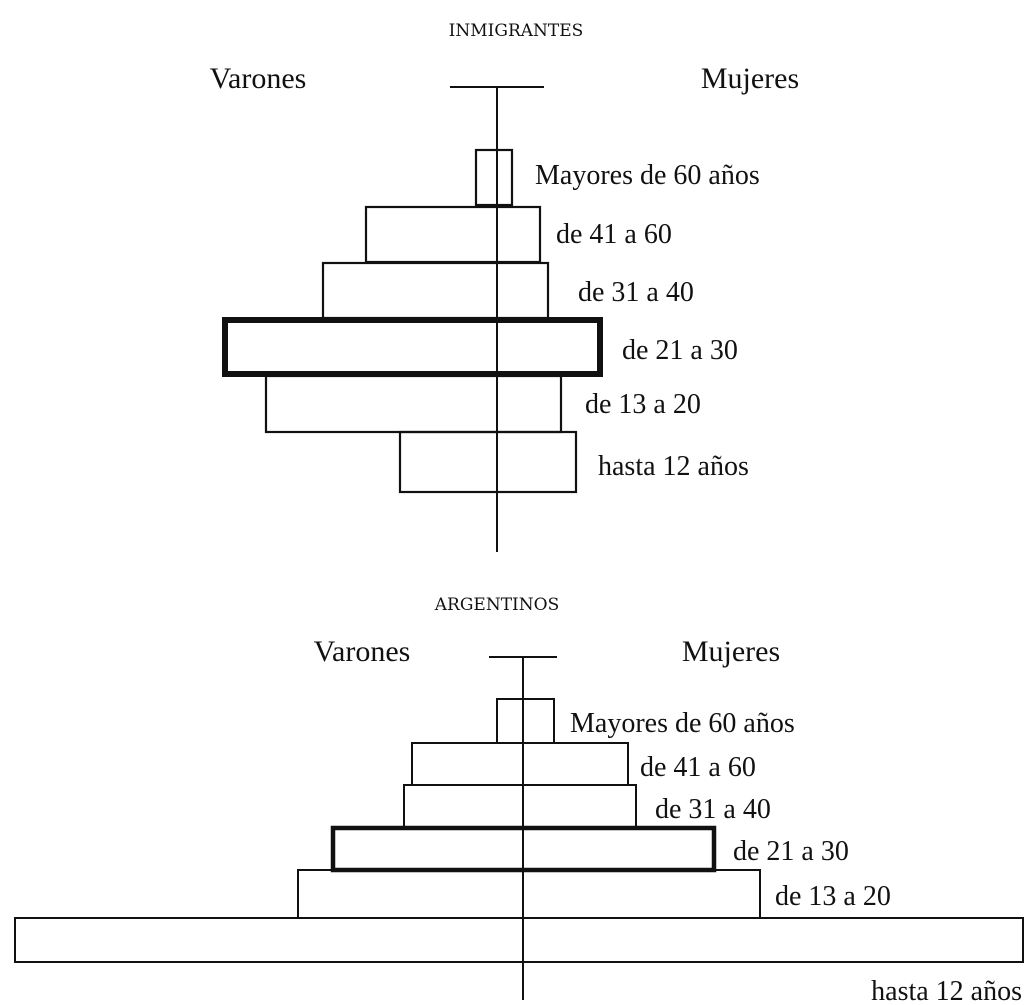 The width and height of the screenshot is (1029, 1005). What do you see at coordinates (516, 31) in the screenshot?
I see `pyramid-title: INMIGRANTES` at bounding box center [516, 31].